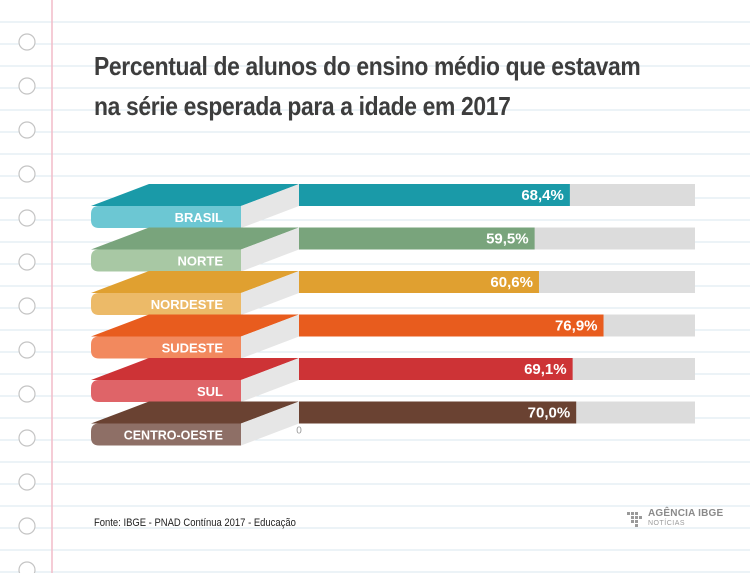  I want to click on agencia-ibge-logo: AGÊNCIA IBGE NOTÍCIAS, so click(674, 519).